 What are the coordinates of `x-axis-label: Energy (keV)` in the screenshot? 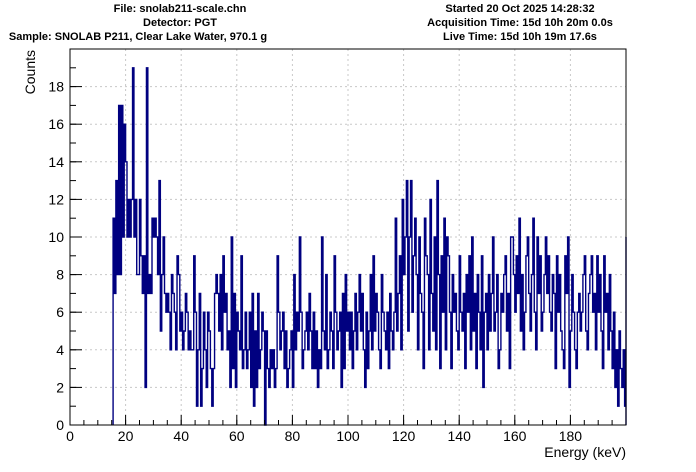 It's located at (585, 452).